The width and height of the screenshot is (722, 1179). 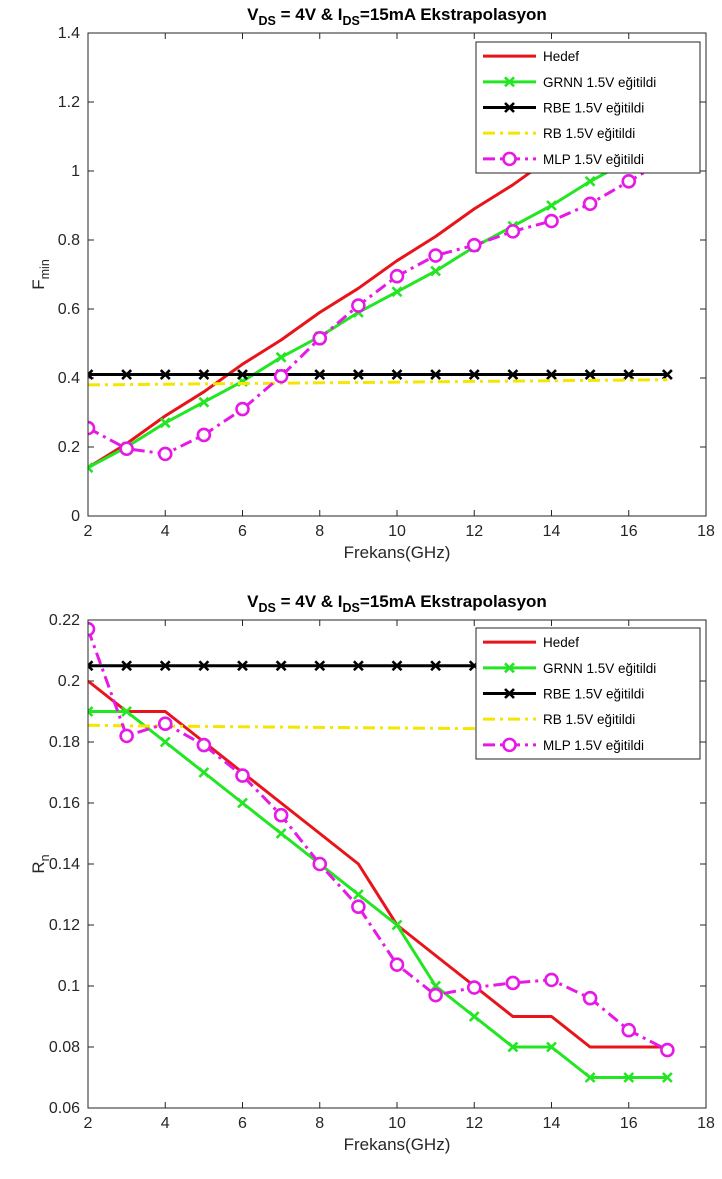 What do you see at coordinates (69, 309) in the screenshot?
I see `y-tick-label: 0.6` at bounding box center [69, 309].